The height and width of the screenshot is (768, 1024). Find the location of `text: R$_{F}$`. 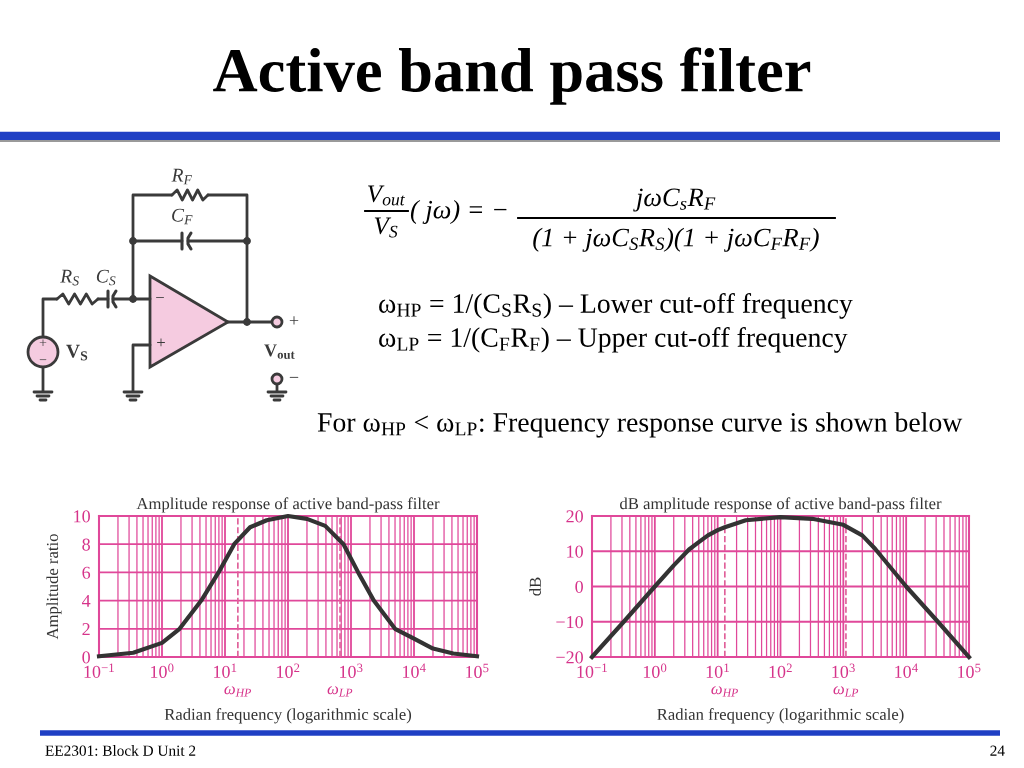

text: R$_{F}$ is located at coordinates (182, 176).